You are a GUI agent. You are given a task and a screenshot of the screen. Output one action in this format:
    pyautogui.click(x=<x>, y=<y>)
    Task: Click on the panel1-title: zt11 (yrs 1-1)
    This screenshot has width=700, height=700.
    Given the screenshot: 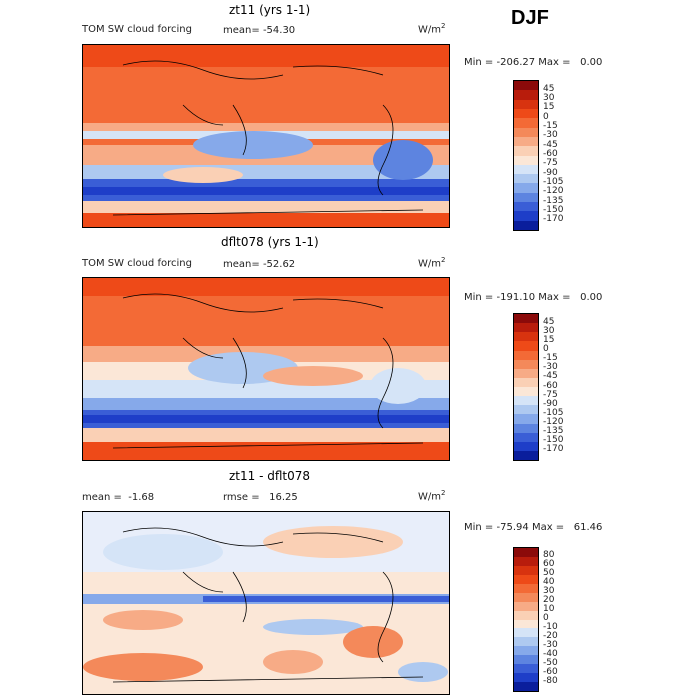 What is the action you would take?
    pyautogui.click(x=270, y=10)
    